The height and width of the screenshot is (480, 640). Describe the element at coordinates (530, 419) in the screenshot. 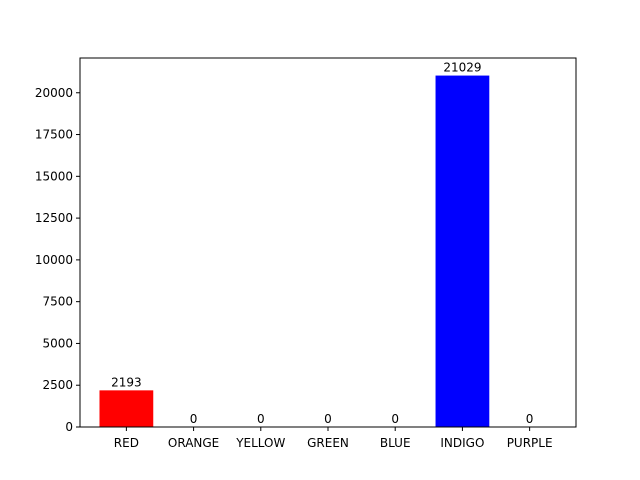

I see `data-label-purple: 0` at that location.